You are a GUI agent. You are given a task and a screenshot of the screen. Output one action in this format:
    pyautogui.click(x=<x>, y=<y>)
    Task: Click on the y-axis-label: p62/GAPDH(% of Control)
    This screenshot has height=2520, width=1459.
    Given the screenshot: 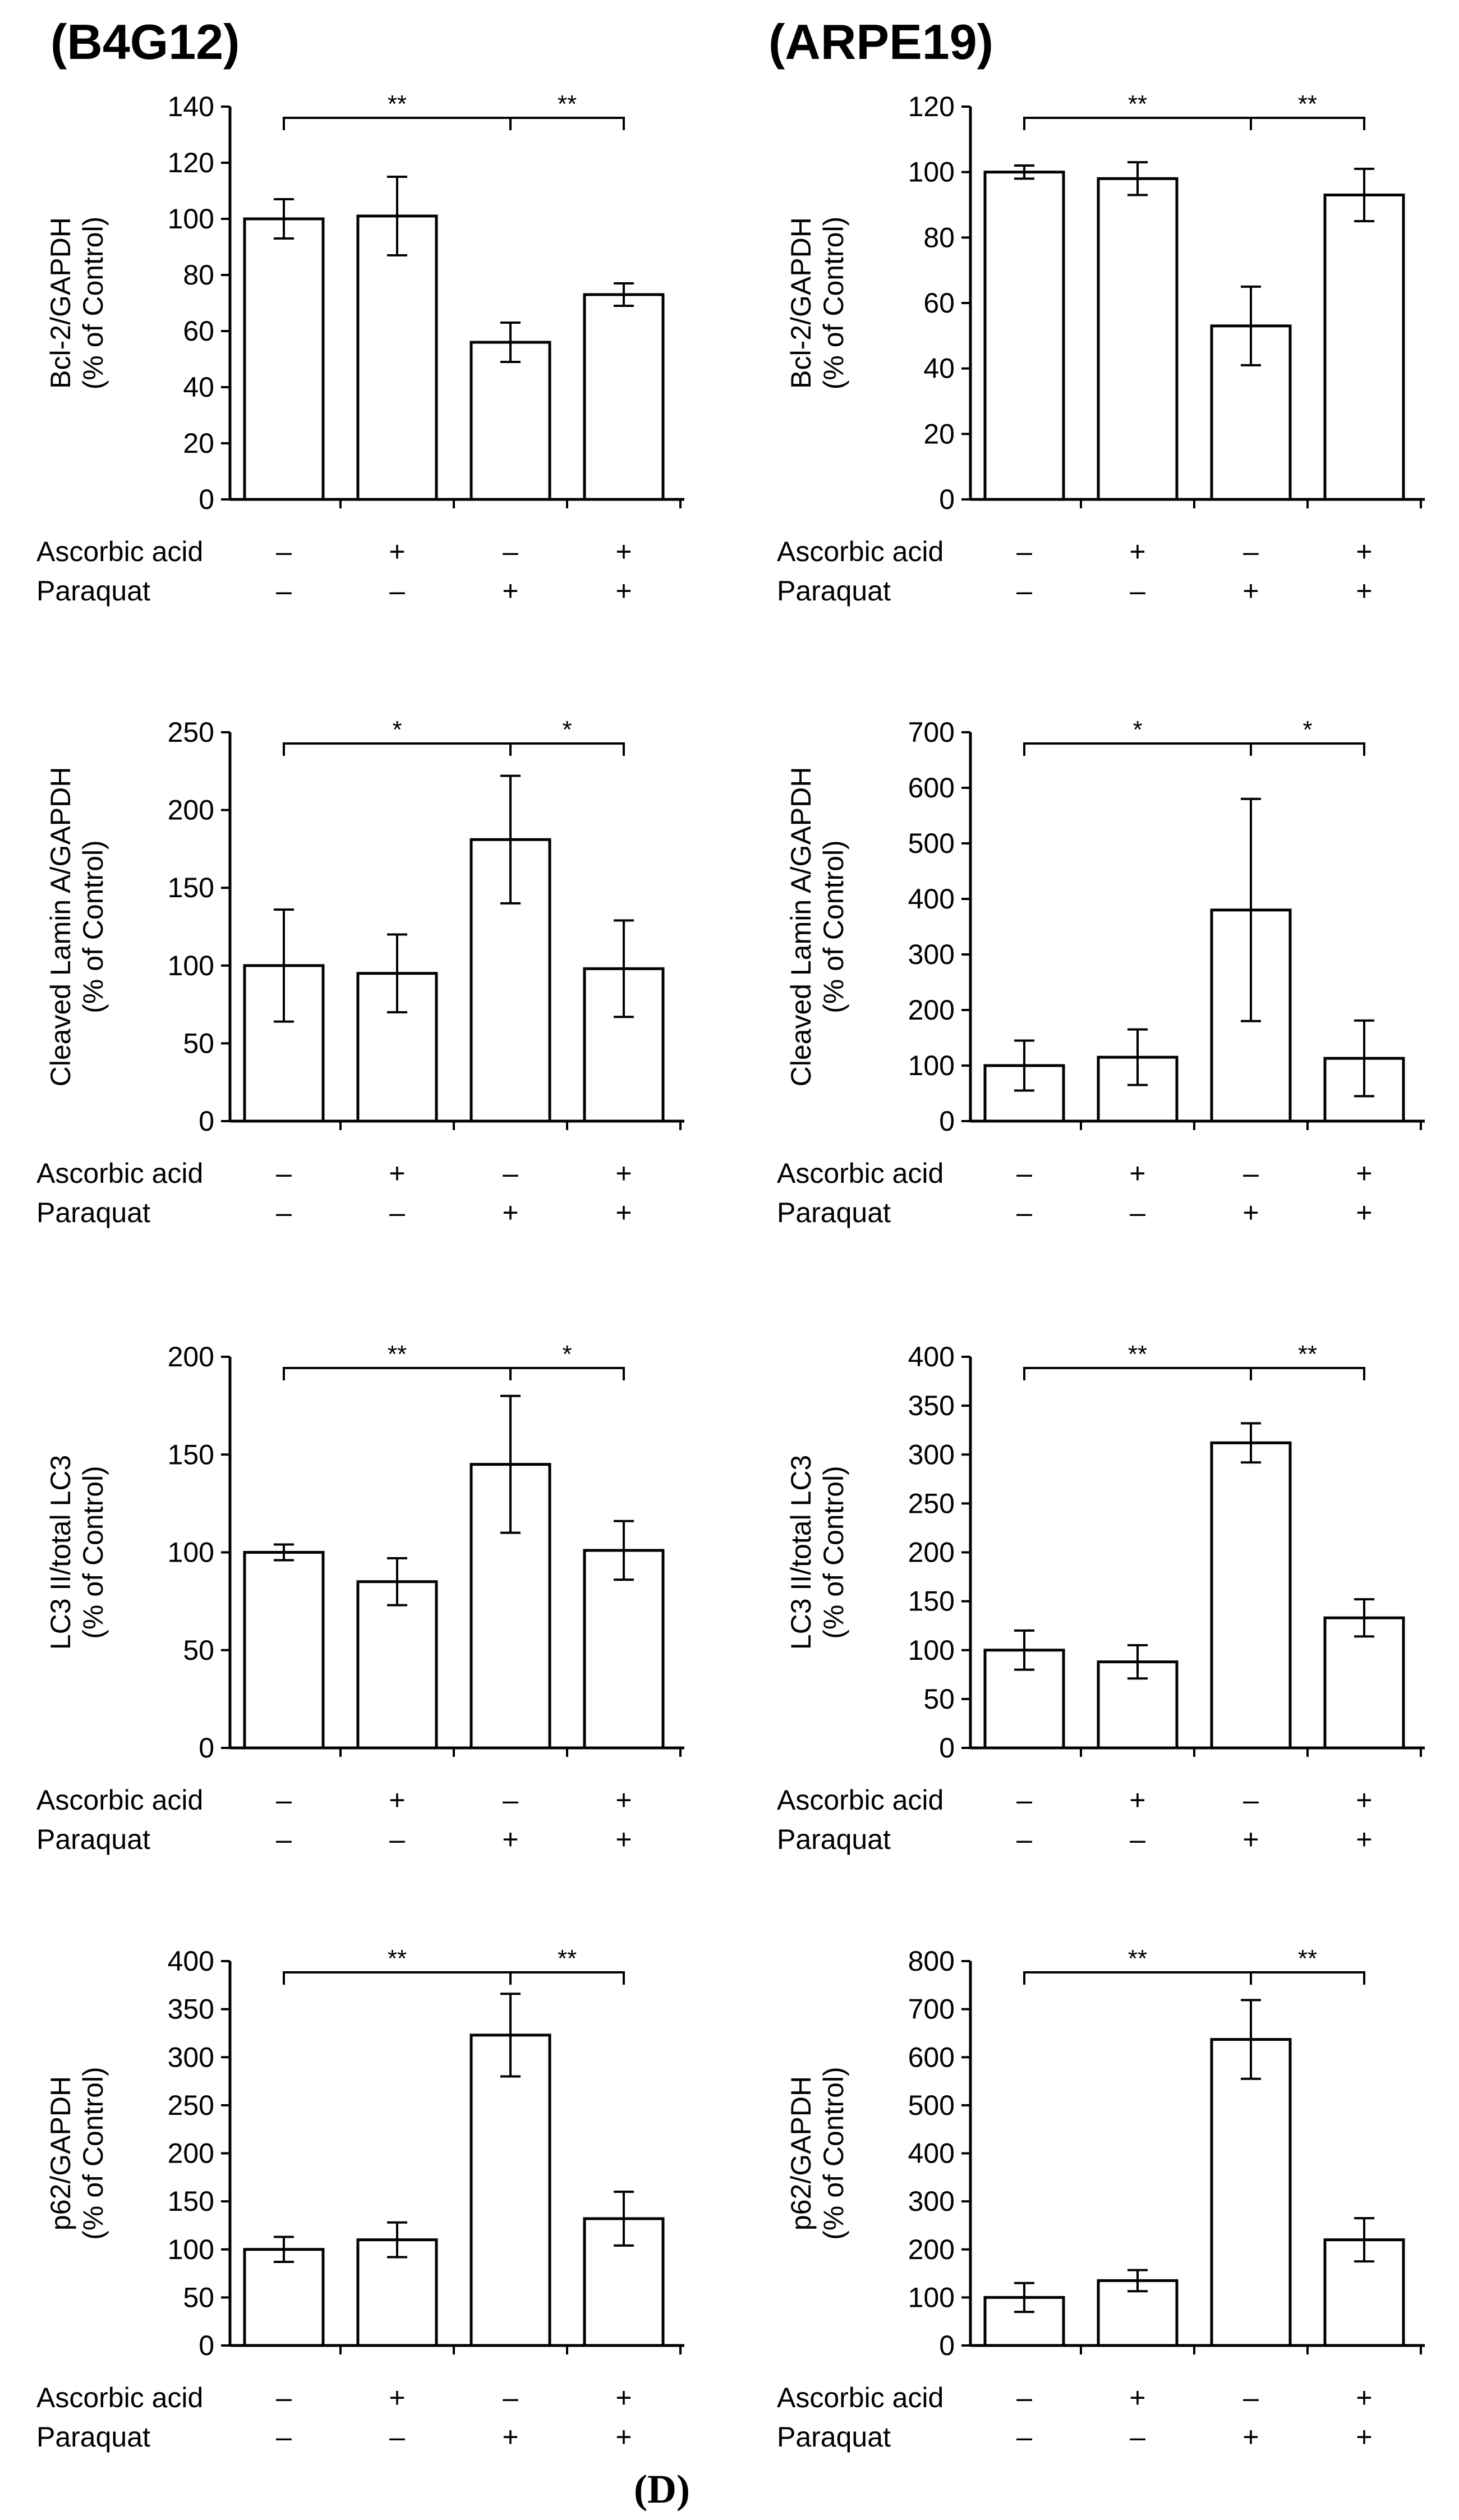 What is the action you would take?
    pyautogui.click(x=77, y=2153)
    